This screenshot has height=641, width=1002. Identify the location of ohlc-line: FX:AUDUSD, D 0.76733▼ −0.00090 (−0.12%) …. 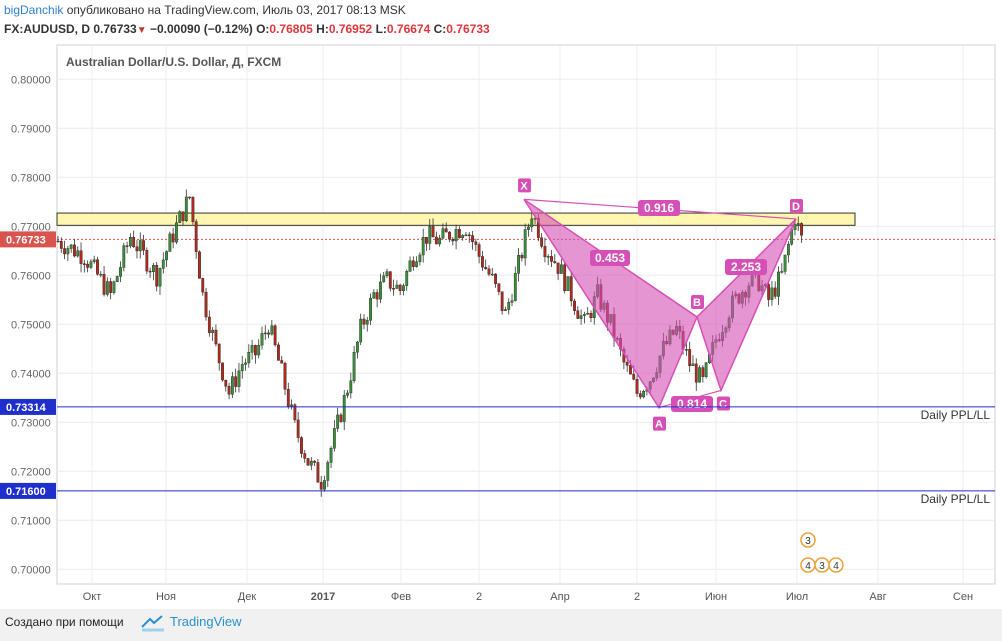
(247, 29).